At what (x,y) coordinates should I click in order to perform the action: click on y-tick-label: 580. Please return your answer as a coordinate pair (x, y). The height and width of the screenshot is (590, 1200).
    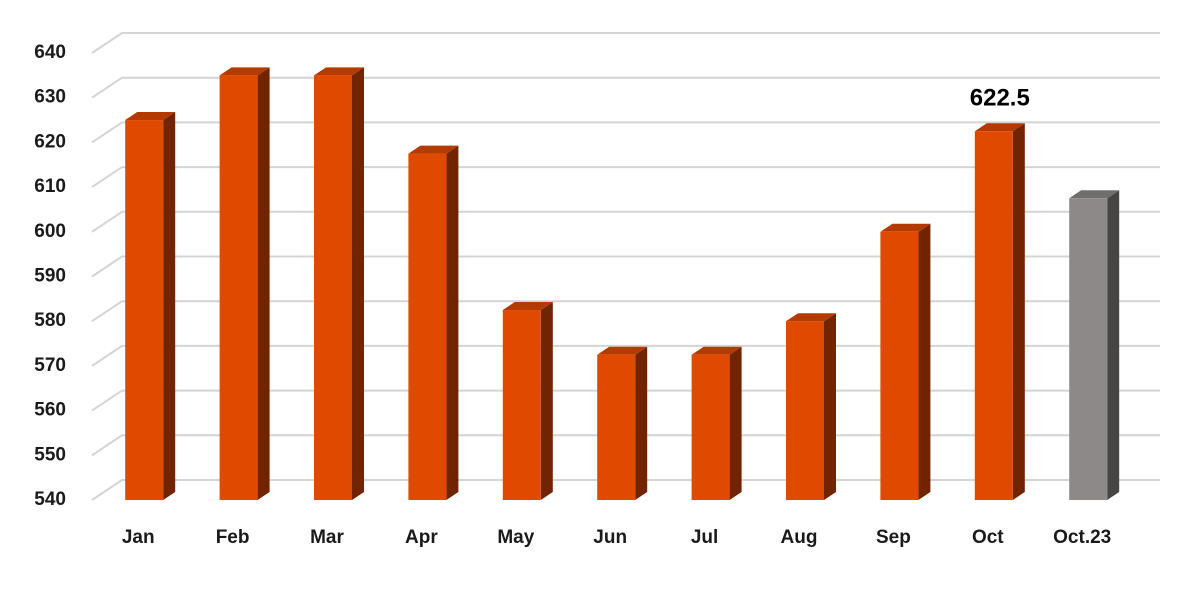
    Looking at the image, I should click on (50, 320).